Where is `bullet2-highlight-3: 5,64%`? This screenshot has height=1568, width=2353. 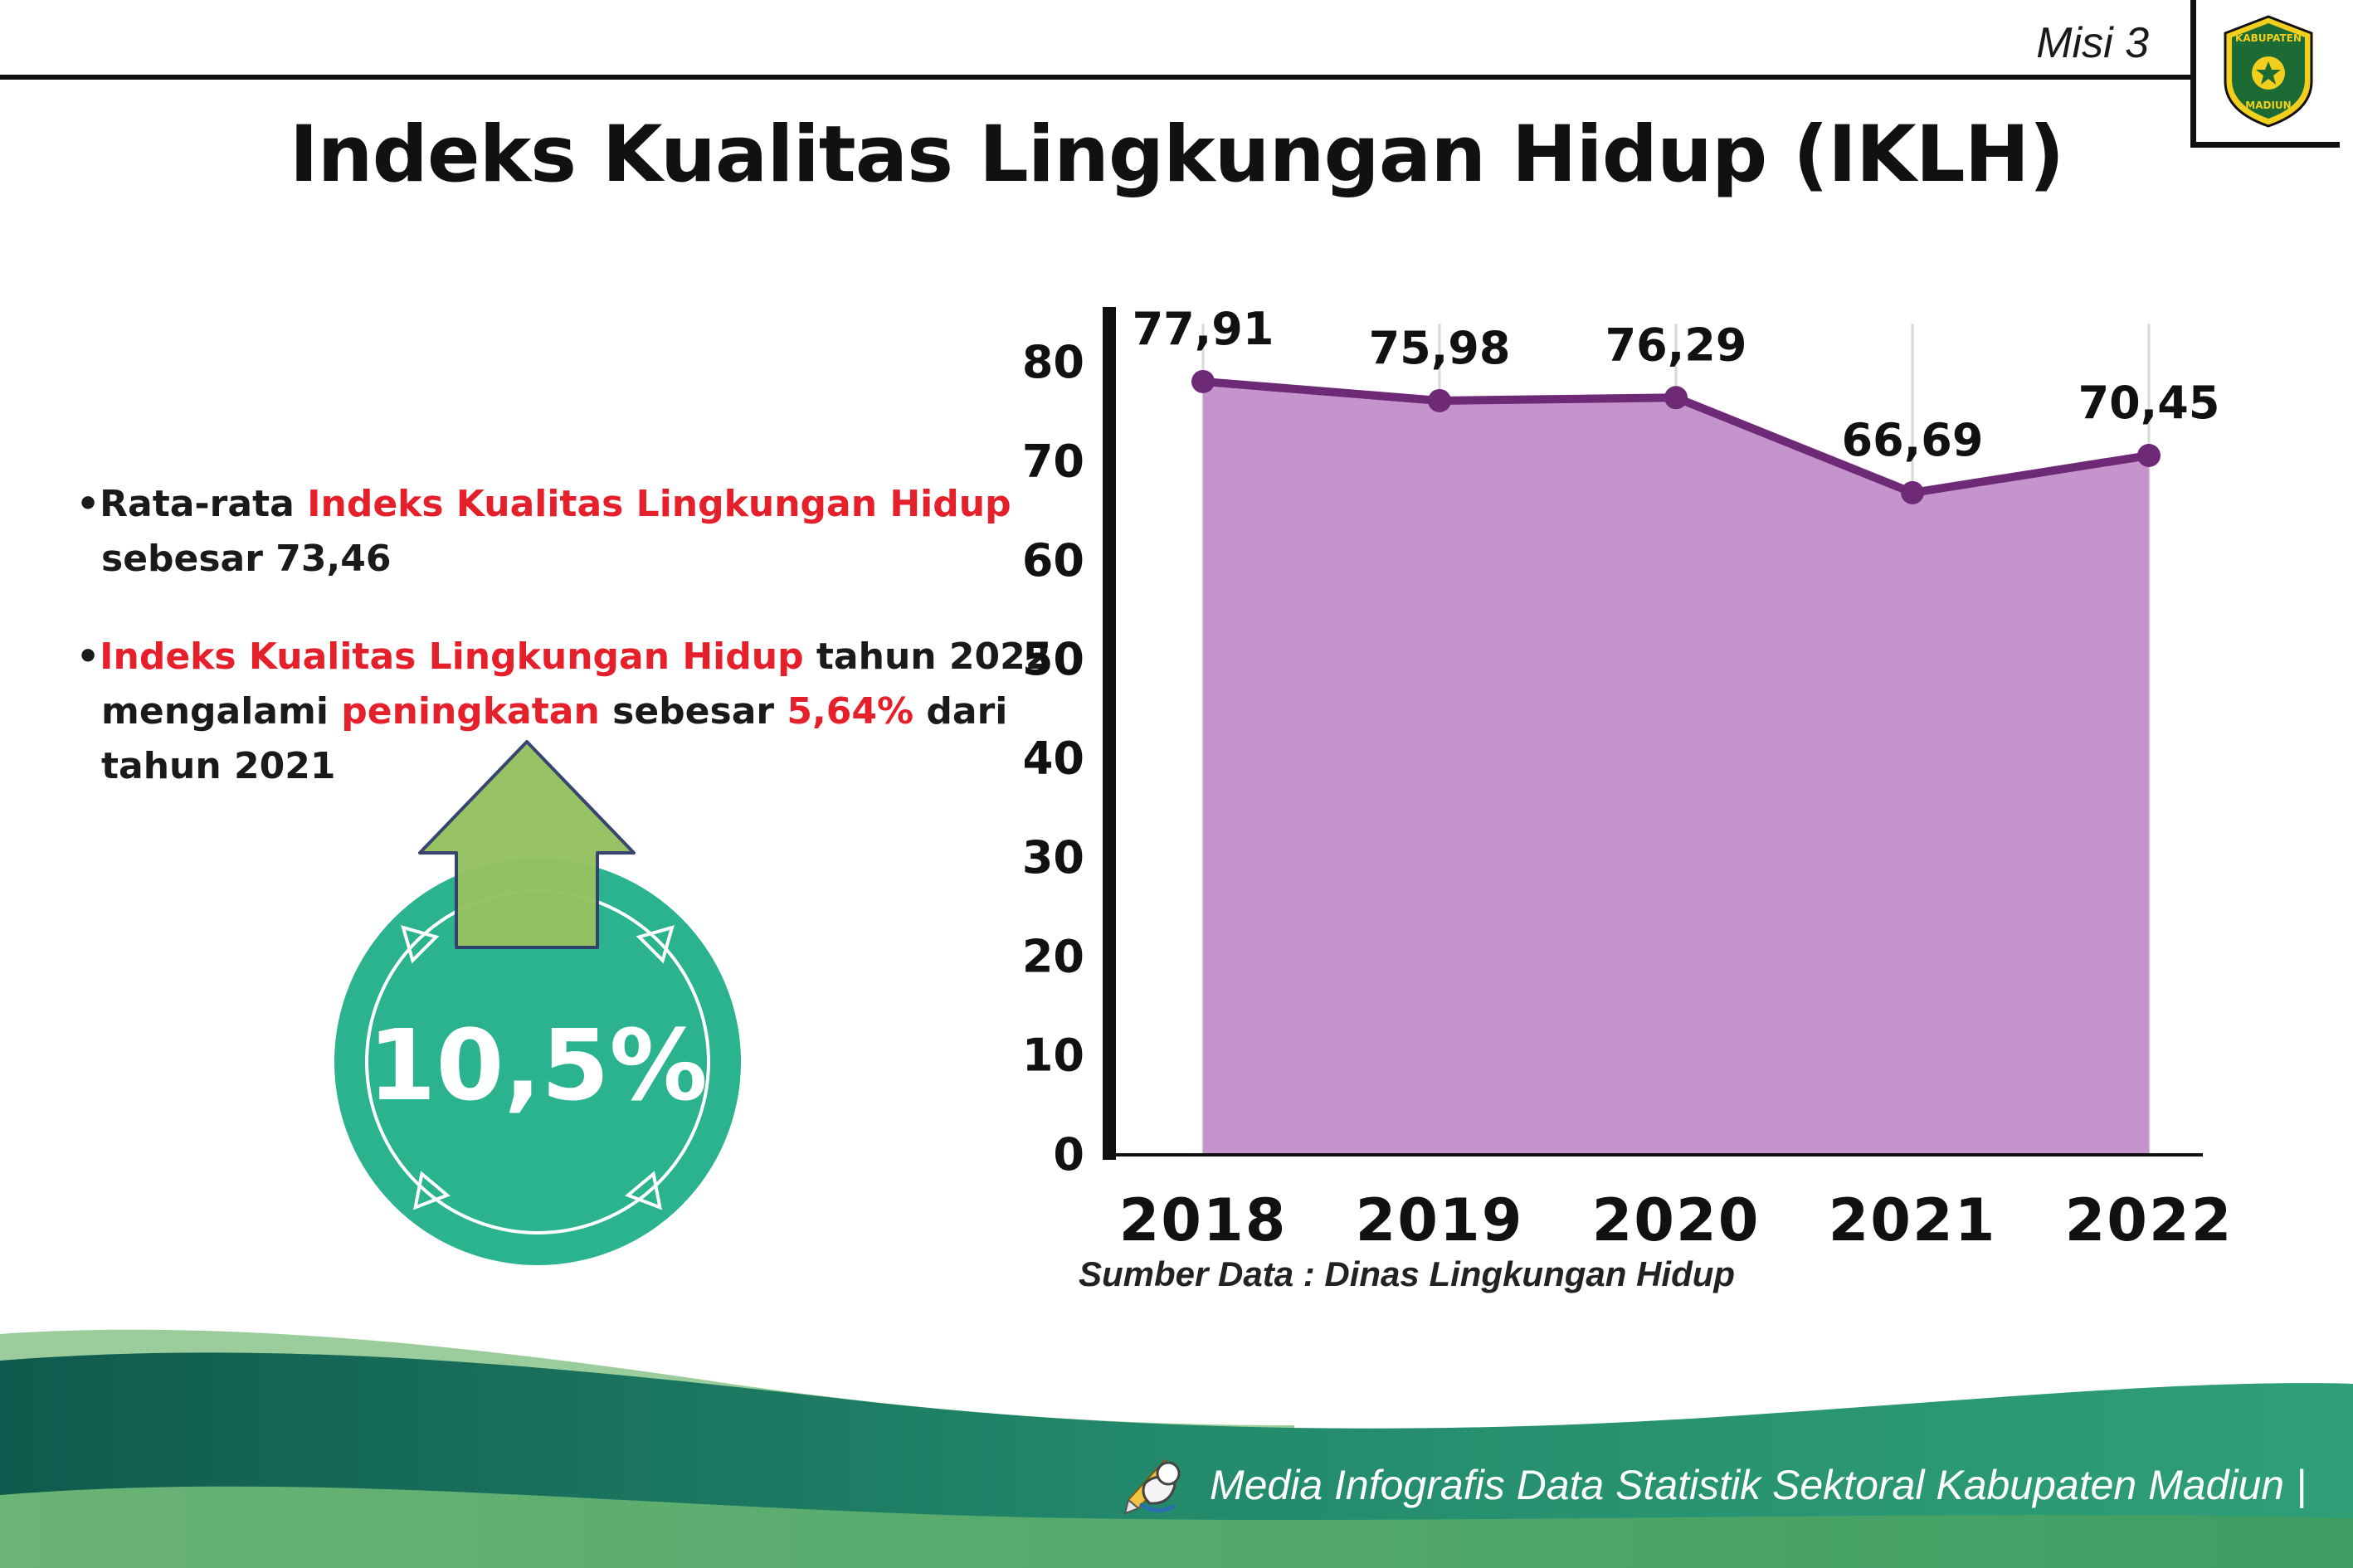
bullet2-highlight-3: 5,64% is located at coordinates (850, 711).